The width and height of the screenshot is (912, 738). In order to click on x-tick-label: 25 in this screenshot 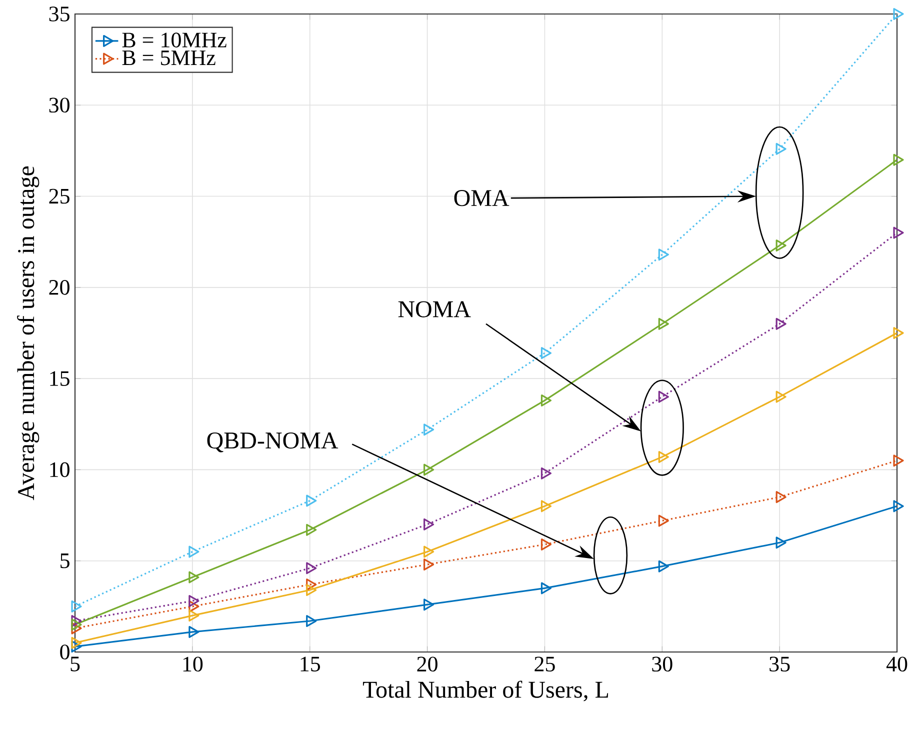, I will do `click(544, 664)`.